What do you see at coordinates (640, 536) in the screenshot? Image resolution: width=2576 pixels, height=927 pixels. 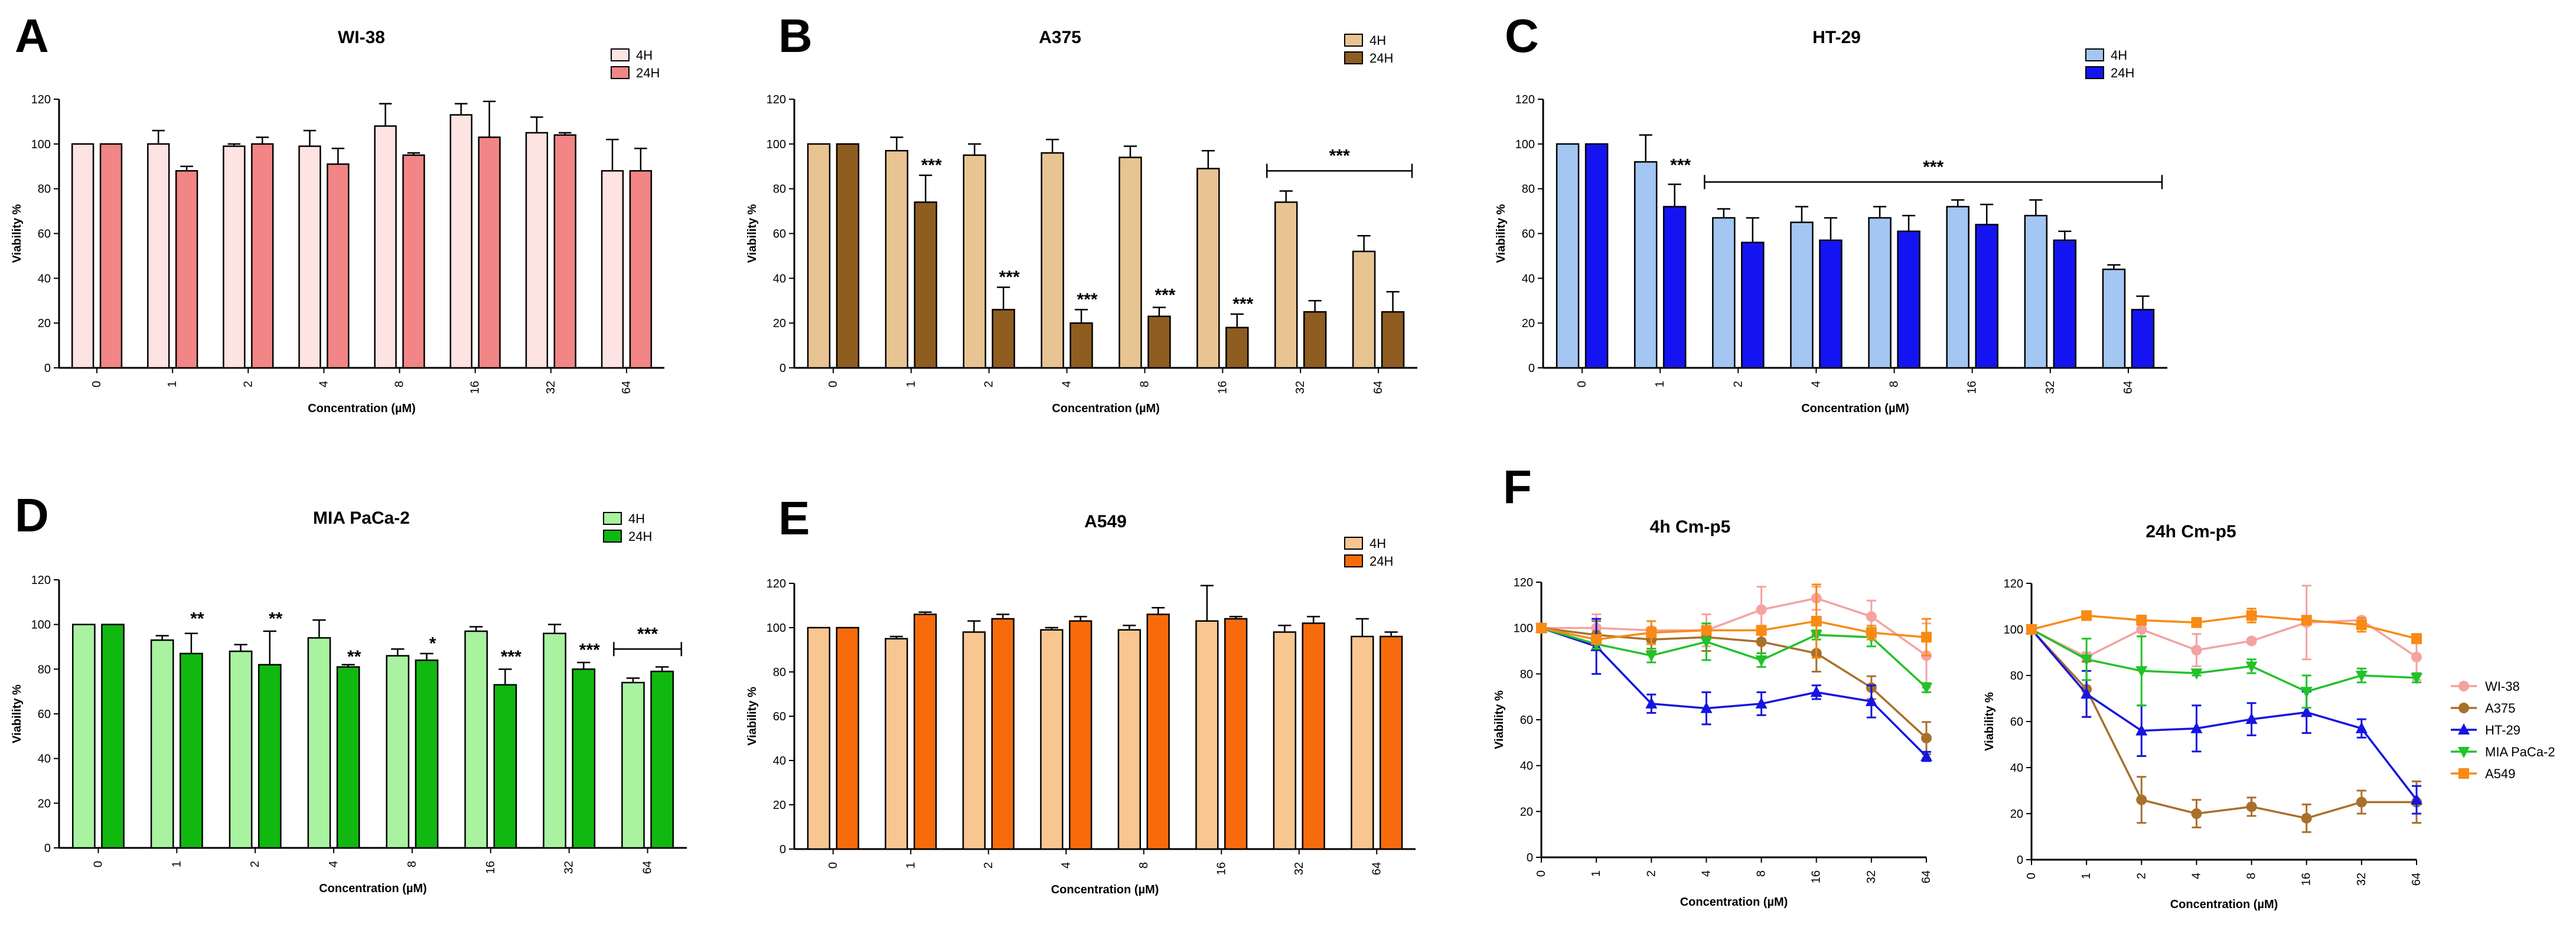 I see `legend-label: 24H` at bounding box center [640, 536].